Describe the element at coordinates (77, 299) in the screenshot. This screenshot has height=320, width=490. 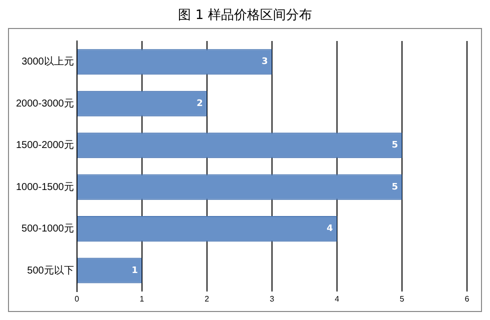
I see `x-tick-label: 0` at that location.